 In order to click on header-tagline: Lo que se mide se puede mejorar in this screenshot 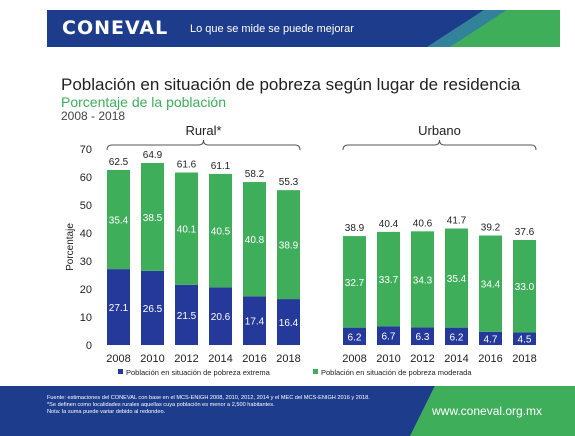, I will do `click(272, 29)`.